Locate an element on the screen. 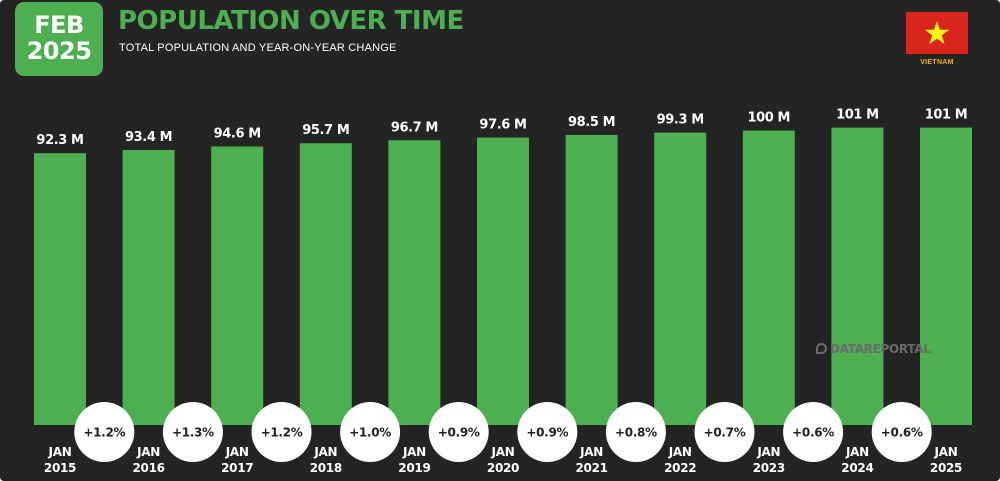 This screenshot has width=1000, height=481. category-label-11-line-2: 2025 is located at coordinates (946, 468).